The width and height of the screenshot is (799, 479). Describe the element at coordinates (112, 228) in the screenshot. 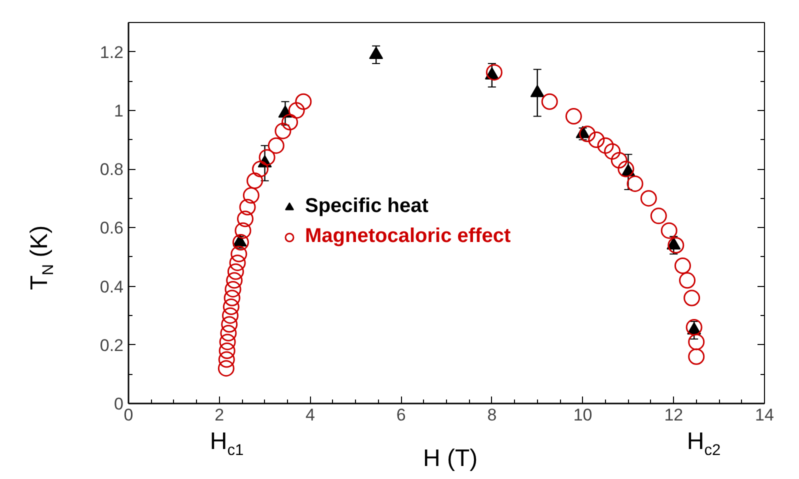

I see `y-tick-label: 0.6` at that location.